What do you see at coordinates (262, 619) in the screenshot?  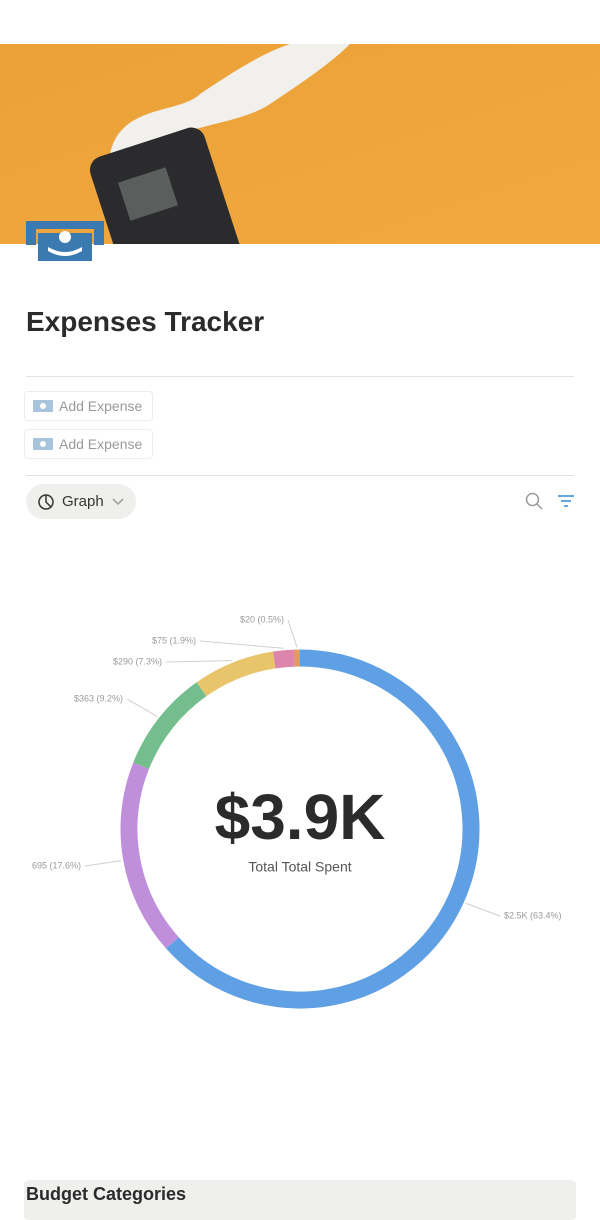 I see `data-label: $20 (0.5%)` at bounding box center [262, 619].